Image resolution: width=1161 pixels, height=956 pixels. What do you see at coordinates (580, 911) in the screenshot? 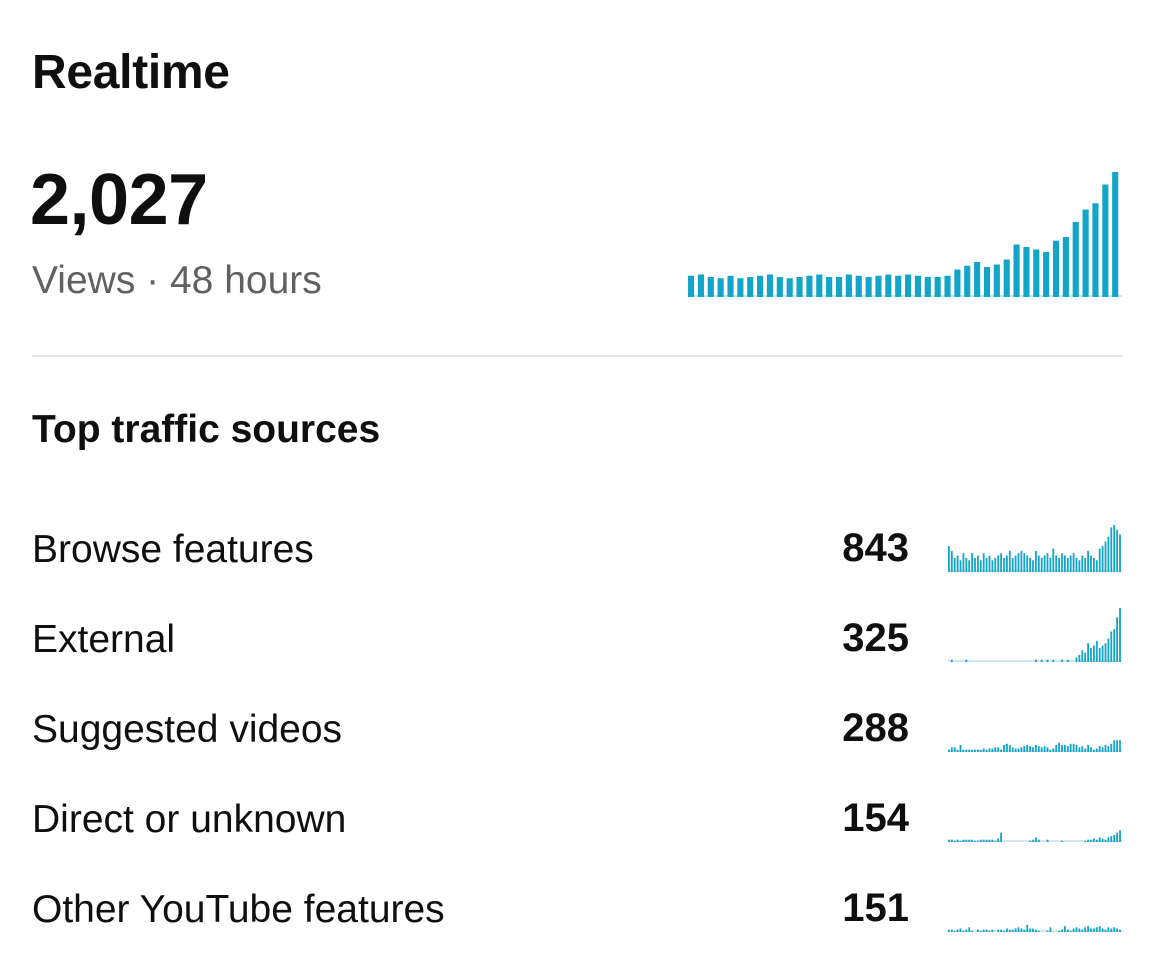
I see `traffic-source-row: Other YouTube features 151` at bounding box center [580, 911].